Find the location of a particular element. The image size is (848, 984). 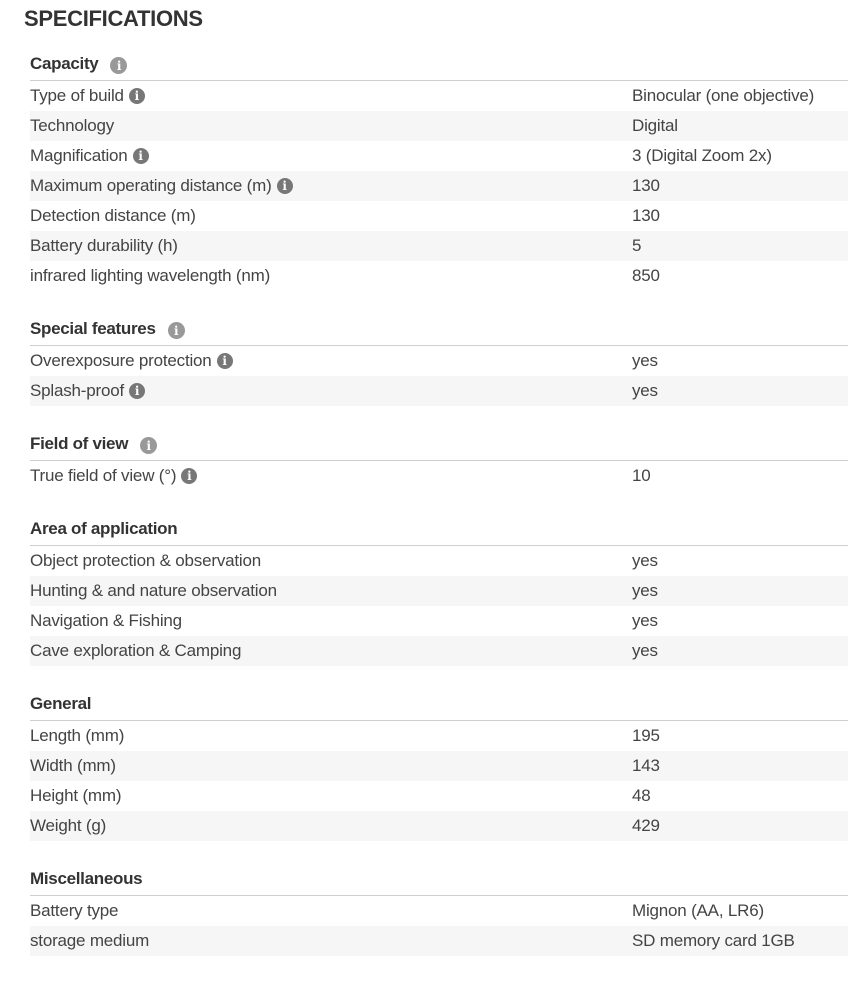

spec-row: Type of build i Binocular (one objective) is located at coordinates (439, 96).